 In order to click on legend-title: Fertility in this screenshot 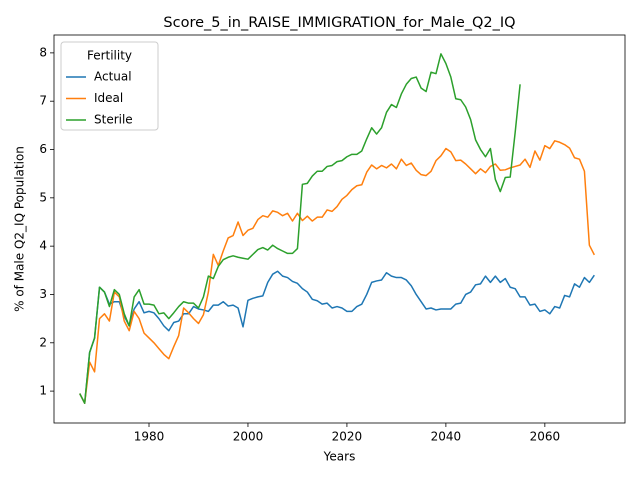, I will do `click(109, 56)`.